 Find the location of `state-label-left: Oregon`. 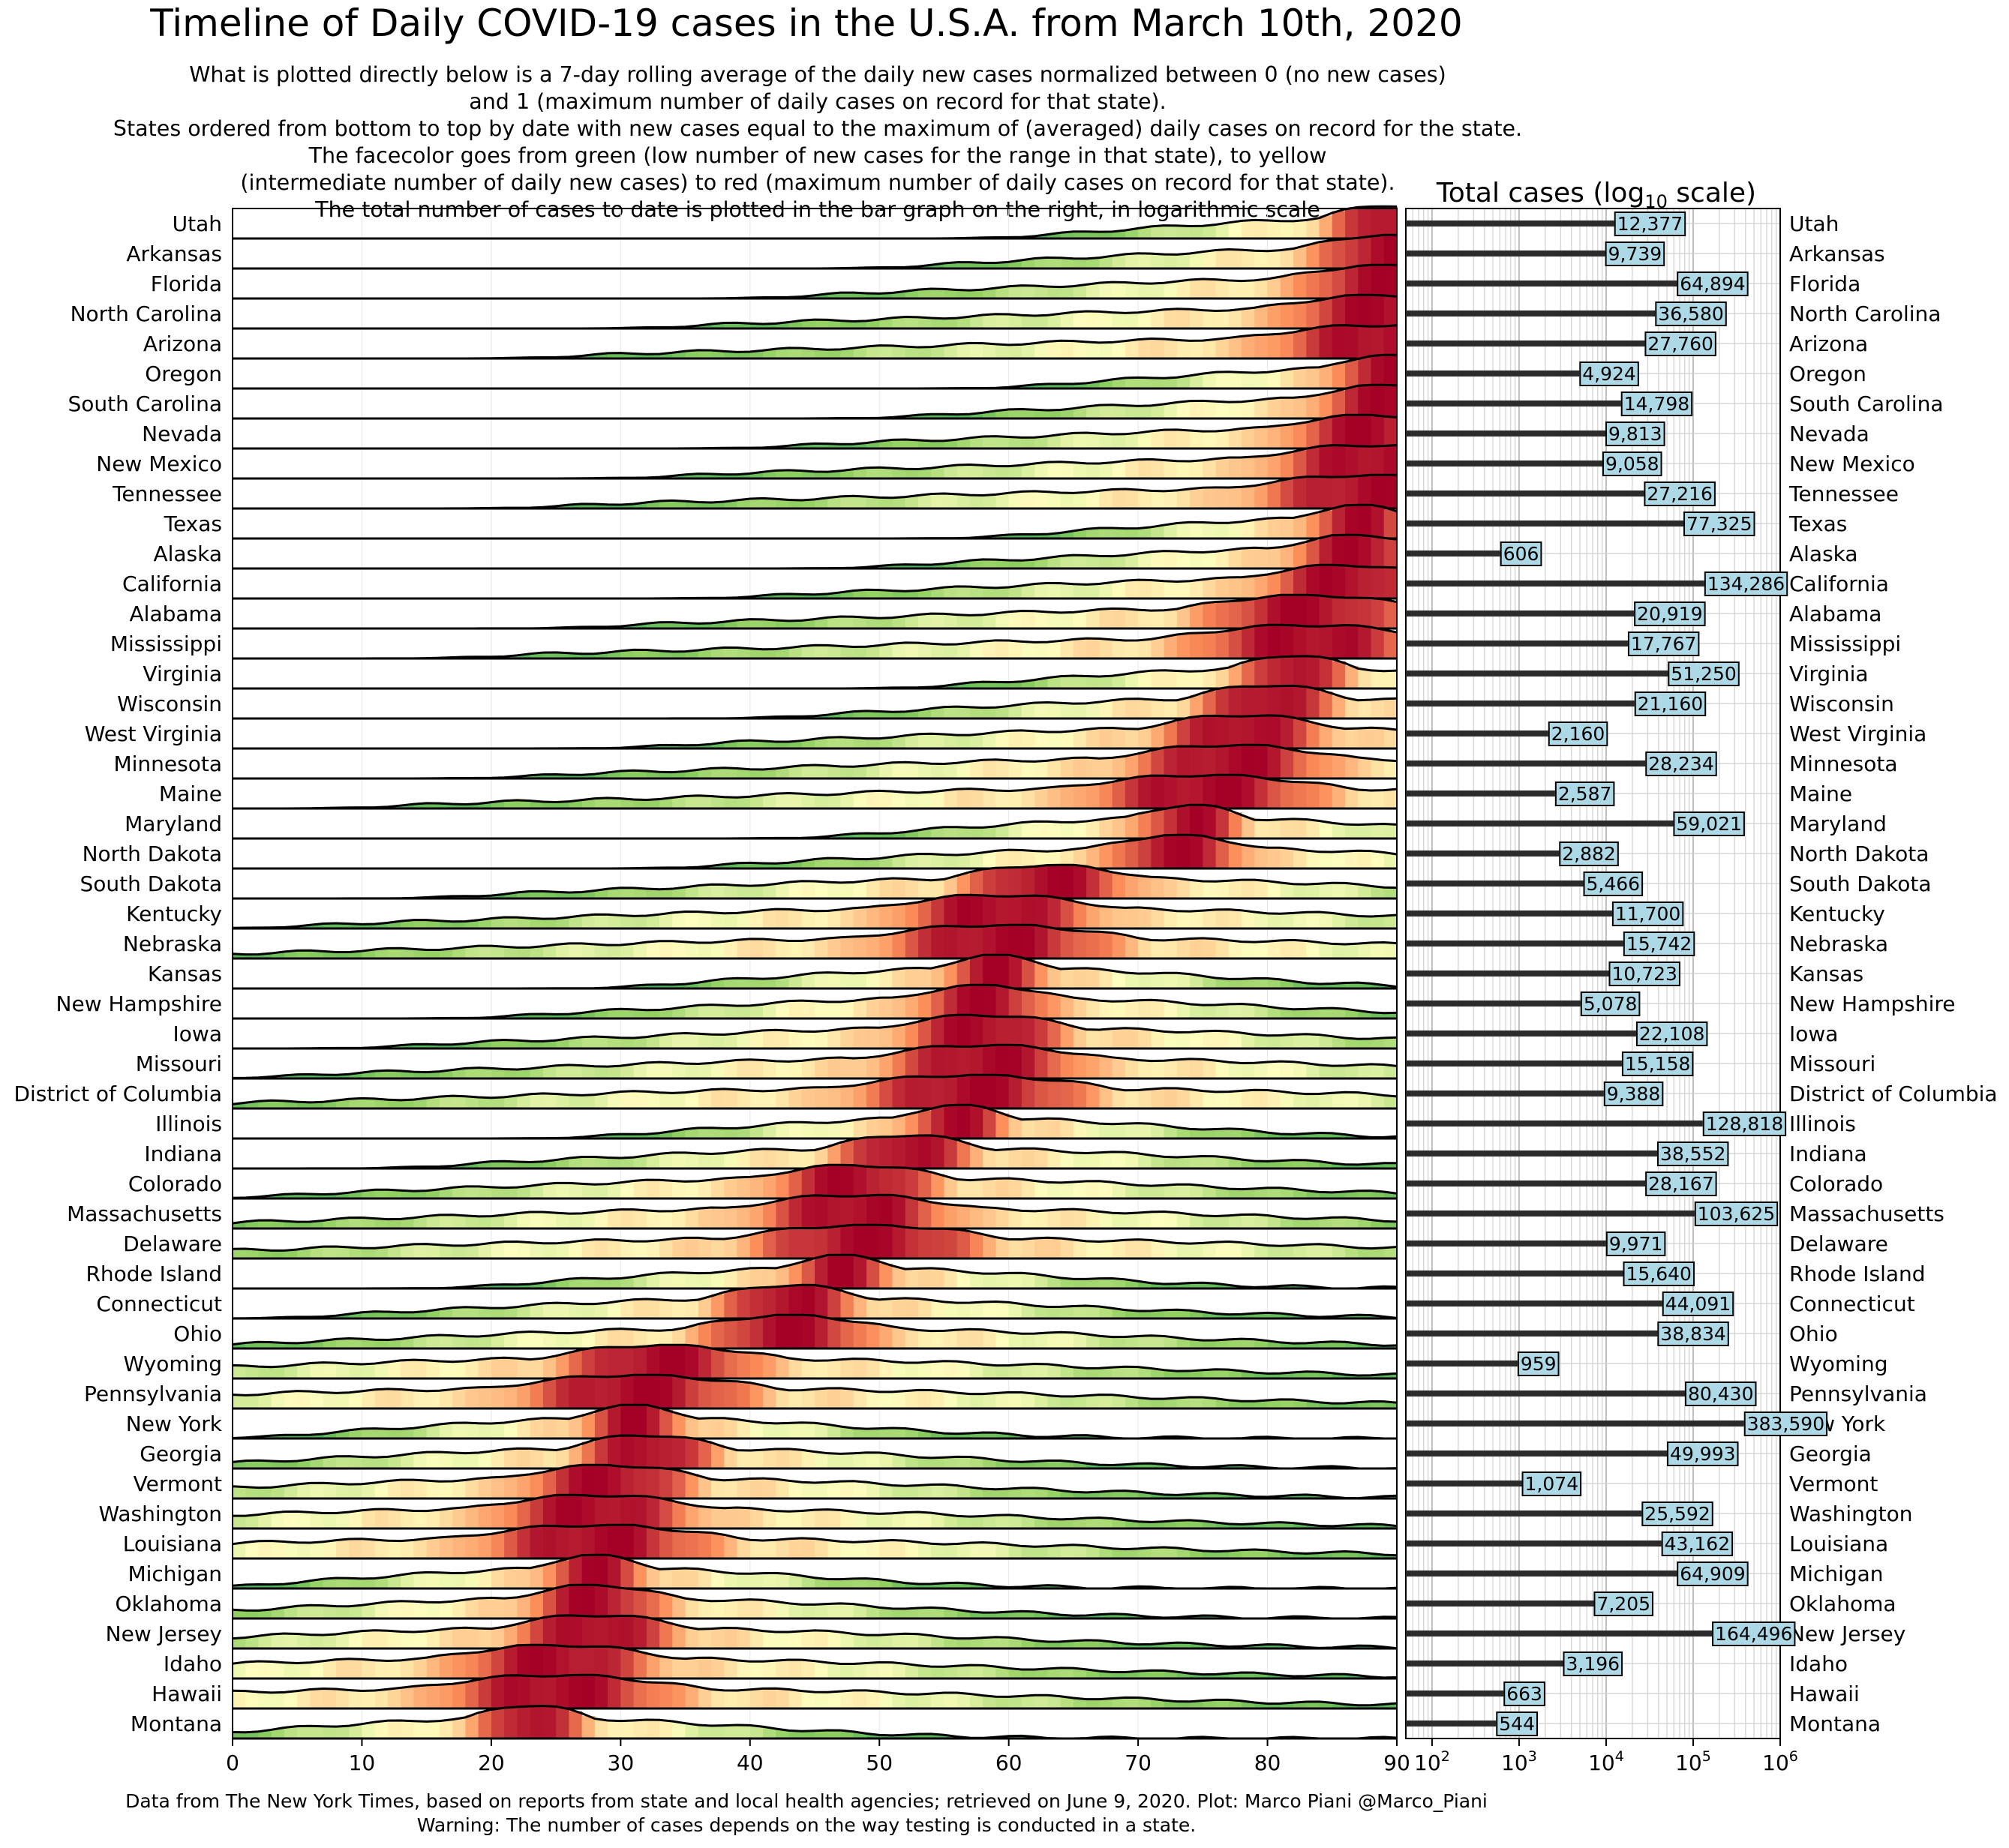

state-label-left: Oregon is located at coordinates (183, 374).